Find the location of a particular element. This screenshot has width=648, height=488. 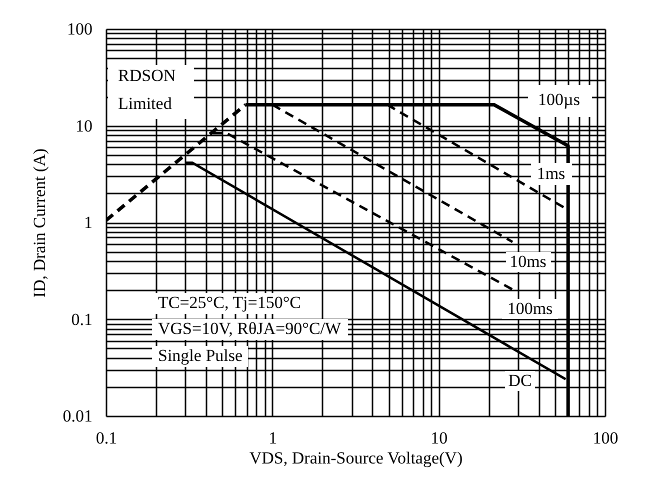

annotation: 100ms is located at coordinates (530, 308).